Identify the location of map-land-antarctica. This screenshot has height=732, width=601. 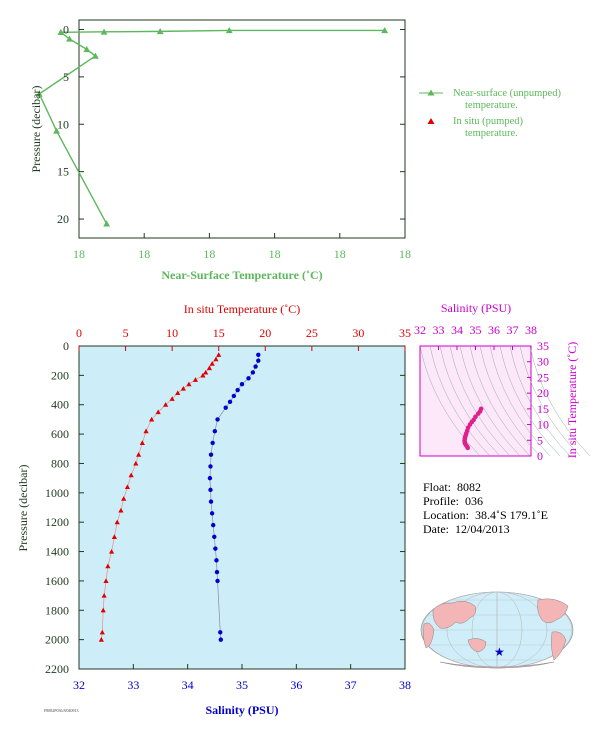
(497, 665).